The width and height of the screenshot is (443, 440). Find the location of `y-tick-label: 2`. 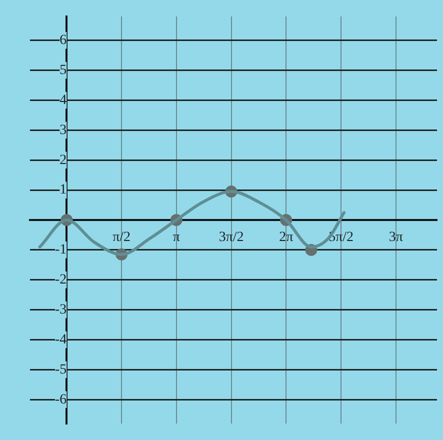

y-tick-label: 2 is located at coordinates (63, 160).